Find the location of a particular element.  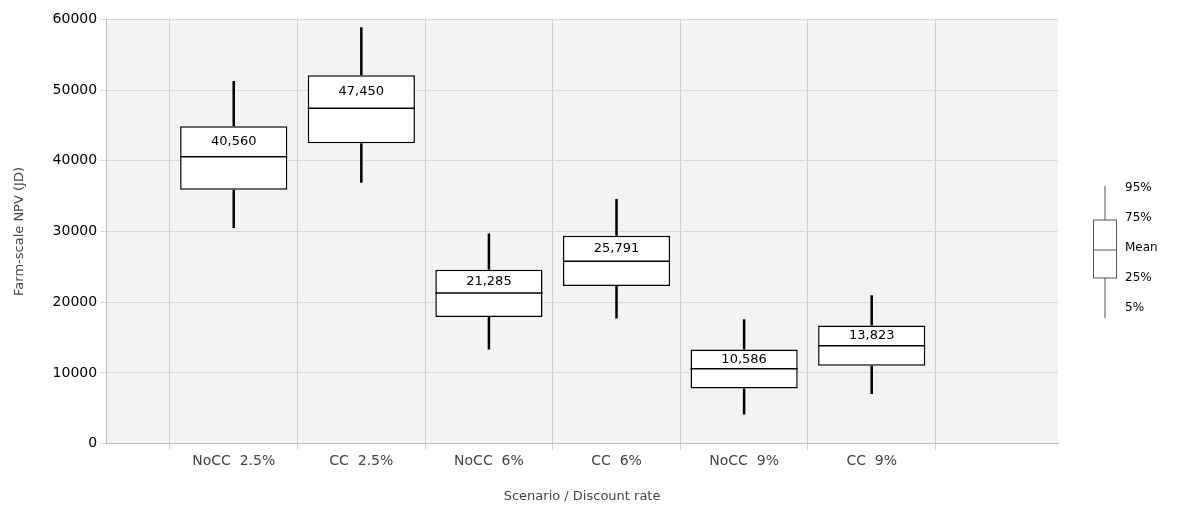

text: 25% is located at coordinates (1138, 277).